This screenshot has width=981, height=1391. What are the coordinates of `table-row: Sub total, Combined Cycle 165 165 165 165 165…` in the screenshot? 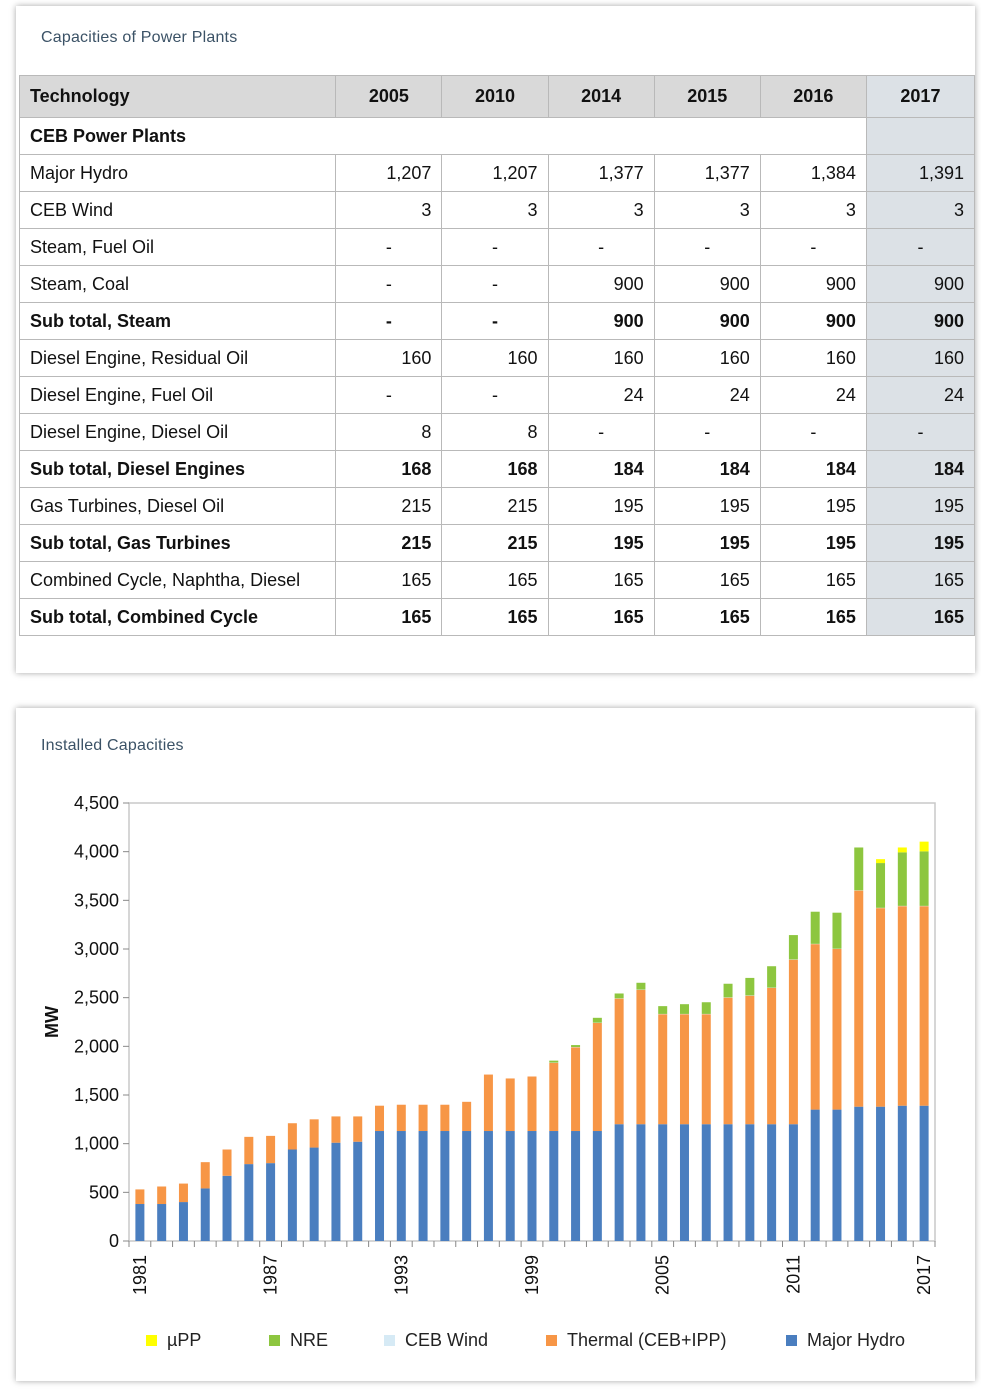 It's located at (497, 617).